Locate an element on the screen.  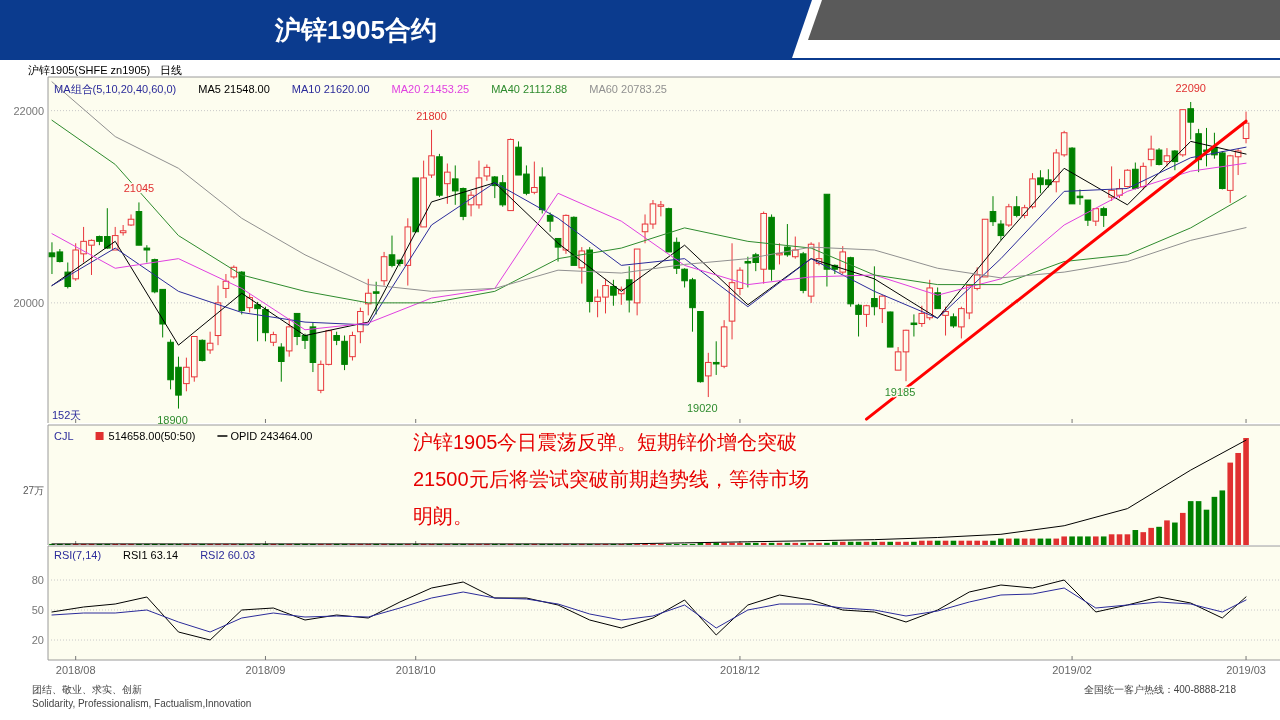
y-tick-label: 20000 is located at coordinates (28, 302).